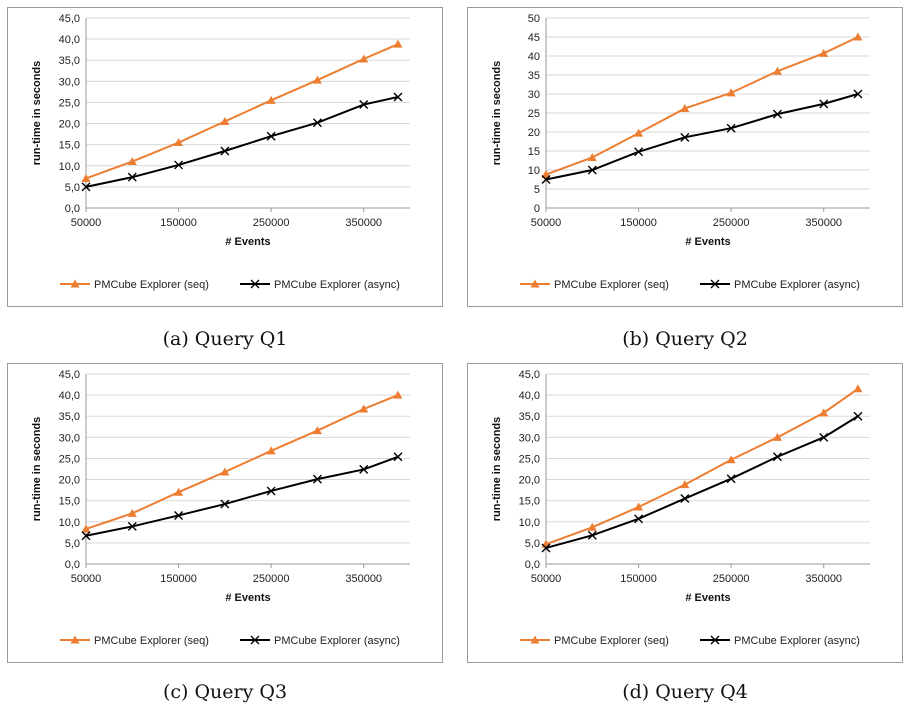  I want to click on y-tick-label: 5,0, so click(72, 188).